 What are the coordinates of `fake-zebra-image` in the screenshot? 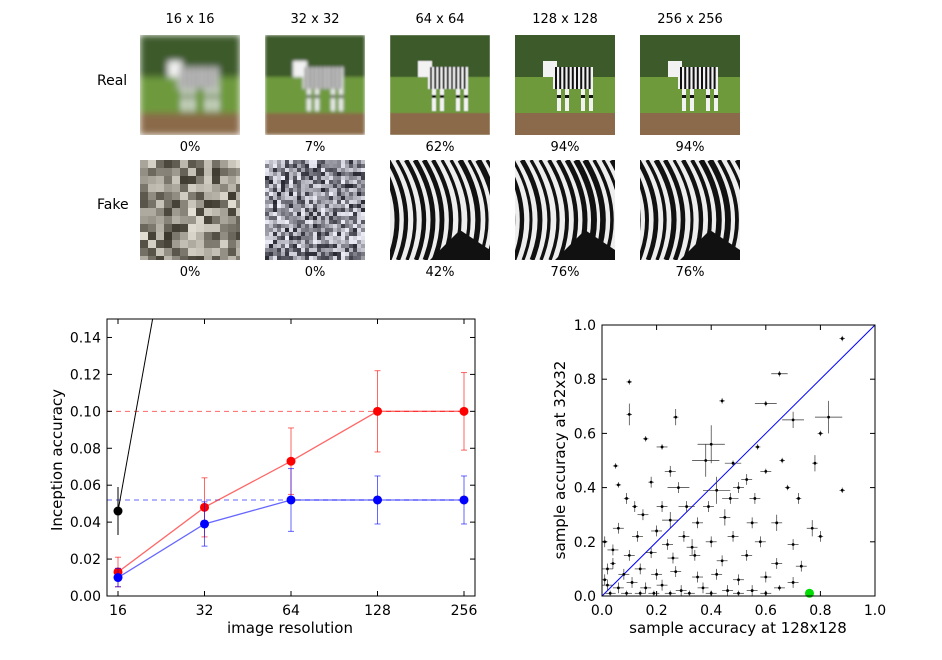 It's located at (565, 210).